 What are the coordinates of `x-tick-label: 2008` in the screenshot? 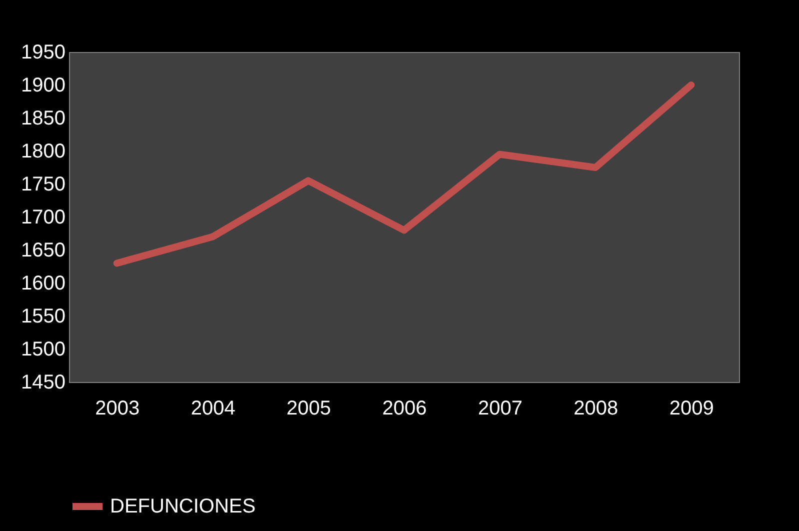 It's located at (596, 409).